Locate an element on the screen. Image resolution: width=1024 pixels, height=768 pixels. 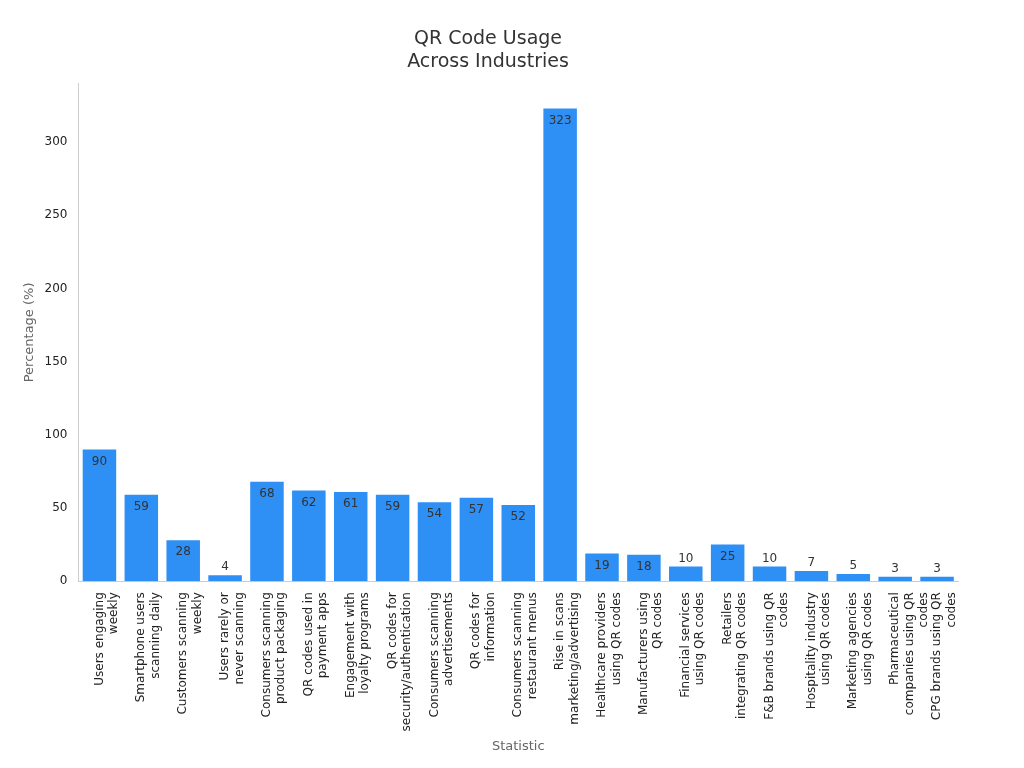
y-tick-label: 300 is located at coordinates (56, 141).